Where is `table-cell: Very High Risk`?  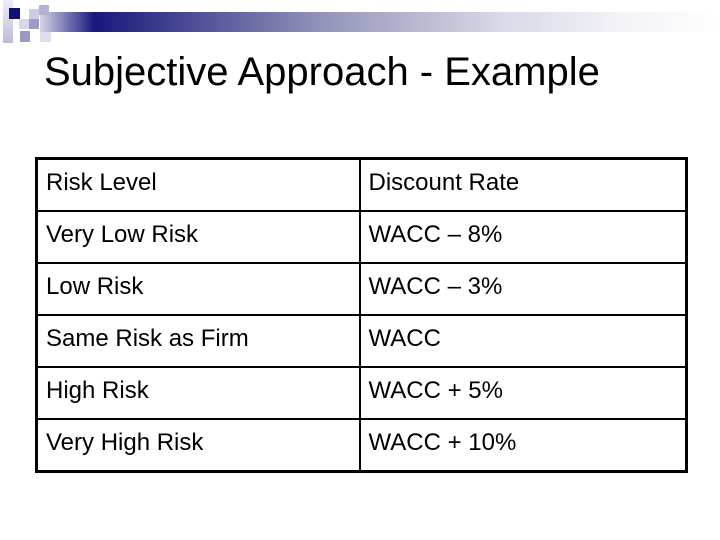 table-cell: Very High Risk is located at coordinates (198, 445).